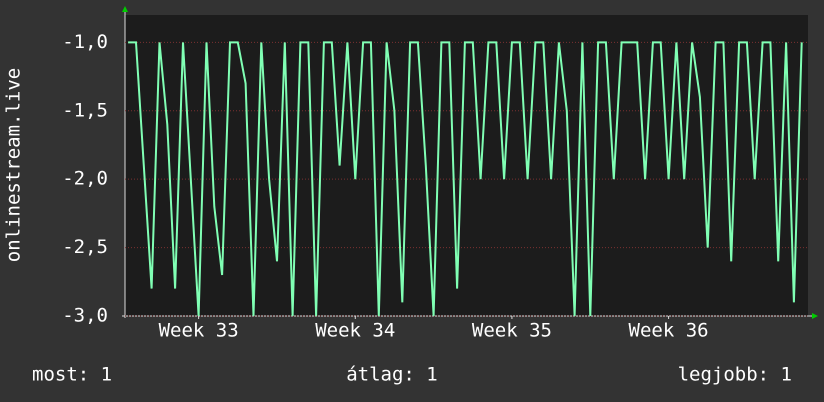 The image size is (824, 402). What do you see at coordinates (199, 331) in the screenshot?
I see `x-tick-label: Week 33` at bounding box center [199, 331].